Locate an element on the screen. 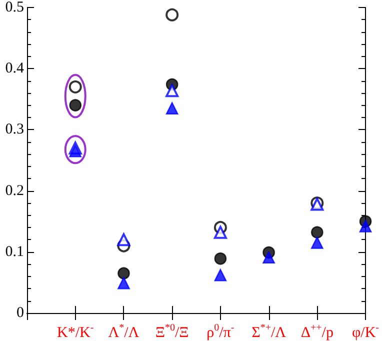 The image size is (382, 341). y-tick-label: 0.3 is located at coordinates (14, 130).